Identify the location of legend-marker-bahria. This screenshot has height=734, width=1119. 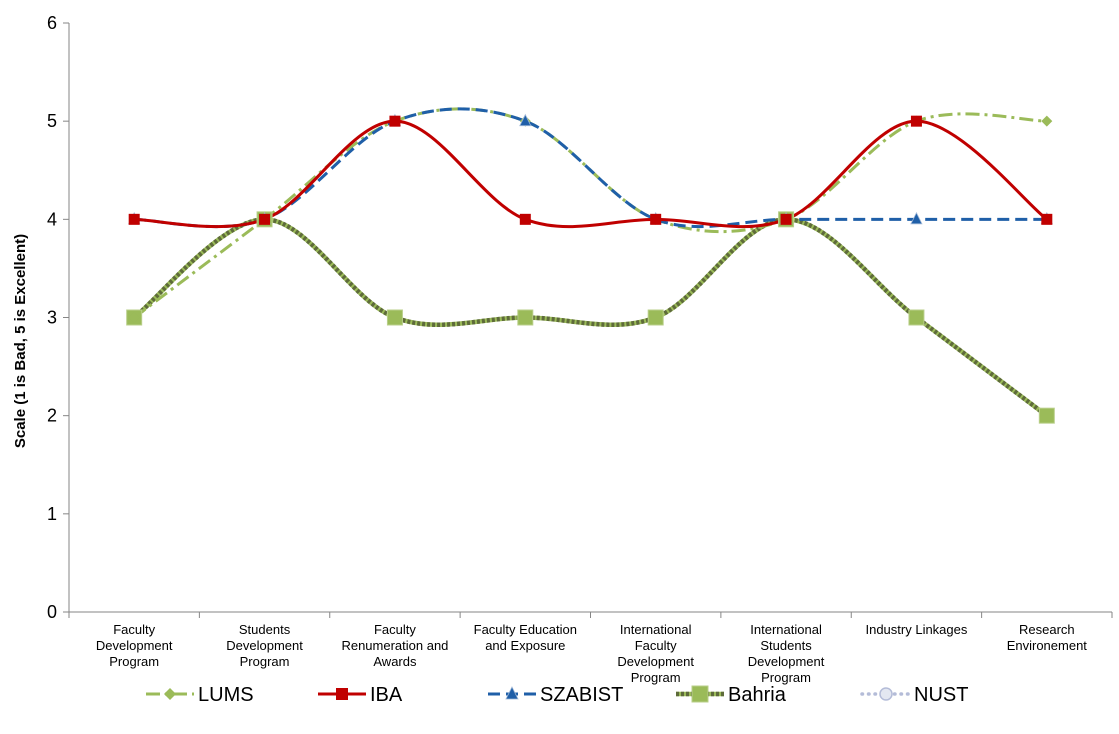
(700, 694).